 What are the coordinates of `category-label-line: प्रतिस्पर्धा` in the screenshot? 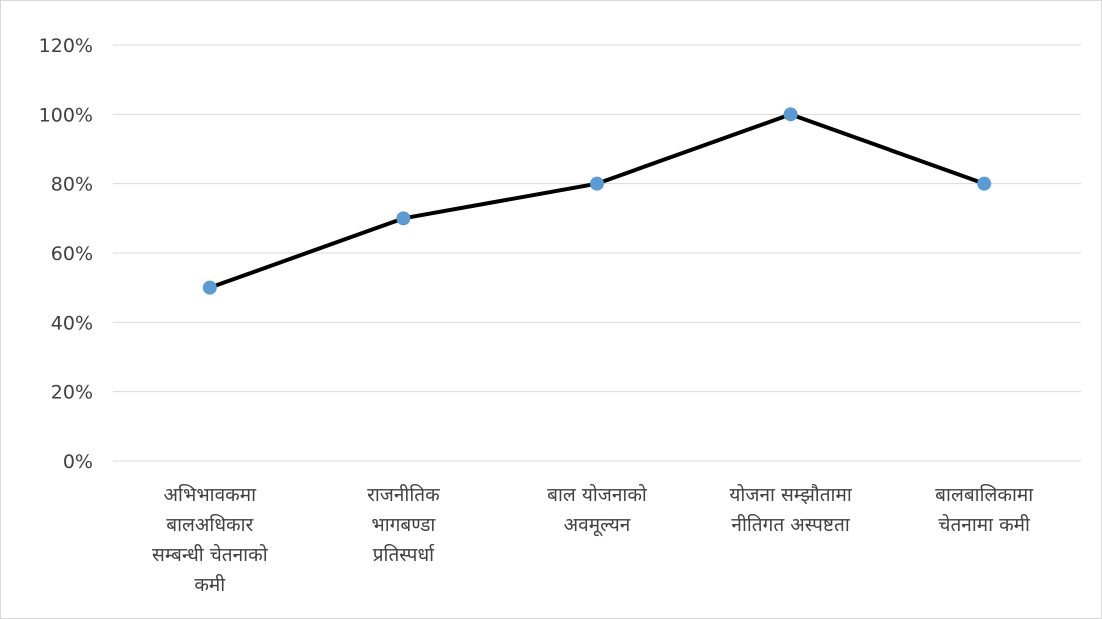 It's located at (404, 554).